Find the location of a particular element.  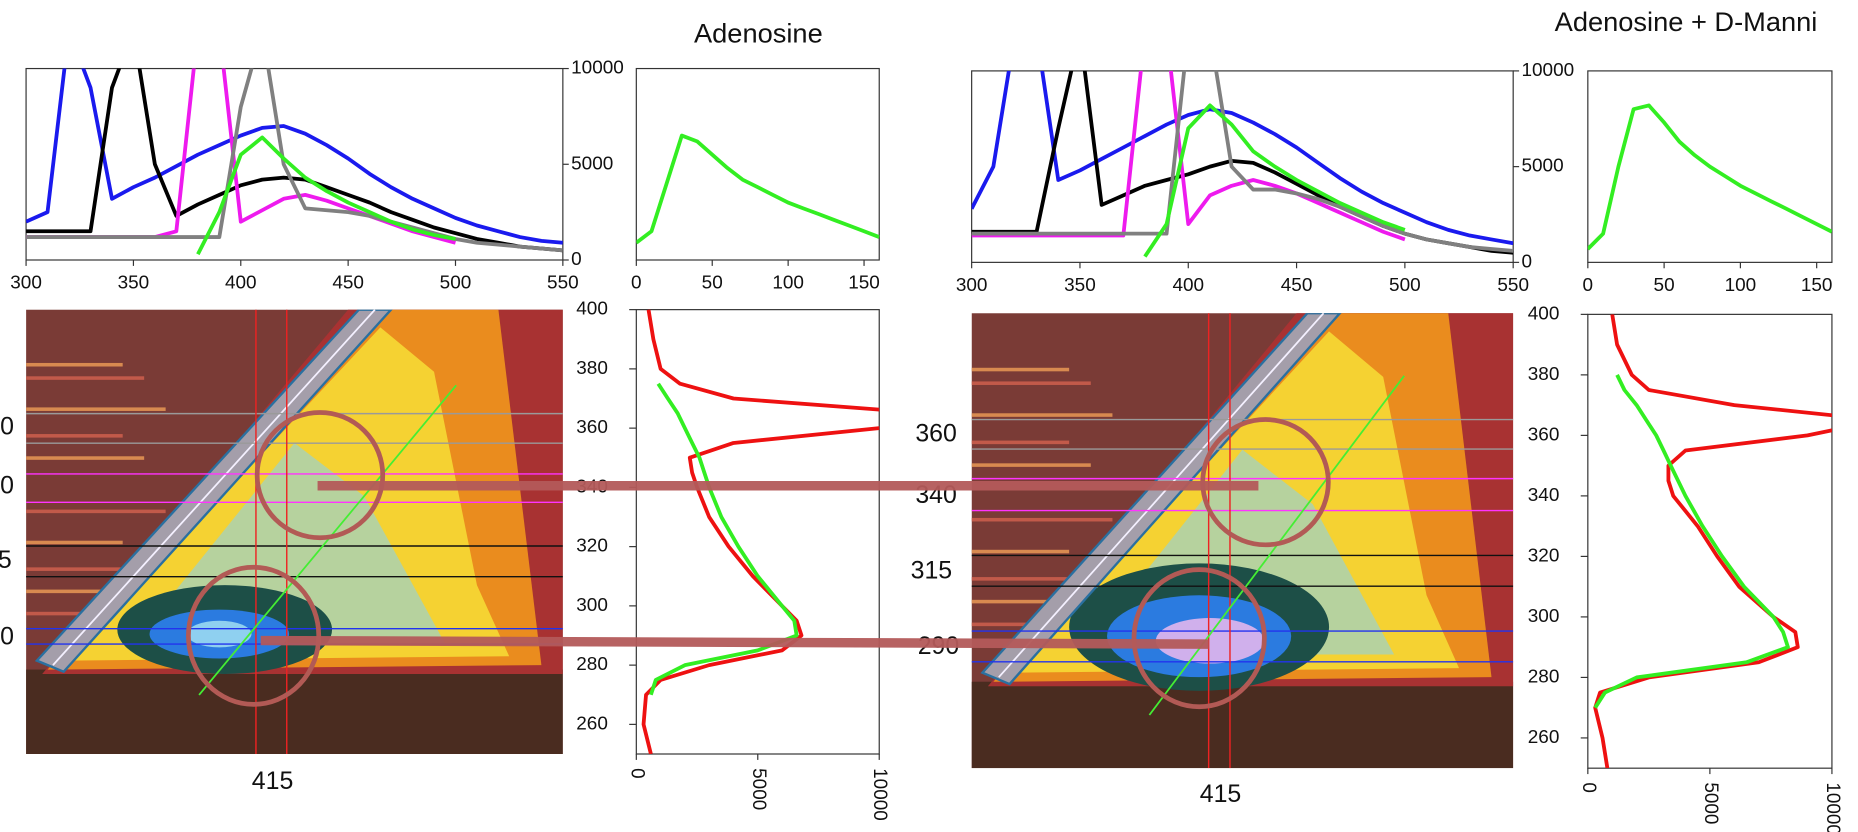

hm-diagonal is located at coordinates (327, 540).